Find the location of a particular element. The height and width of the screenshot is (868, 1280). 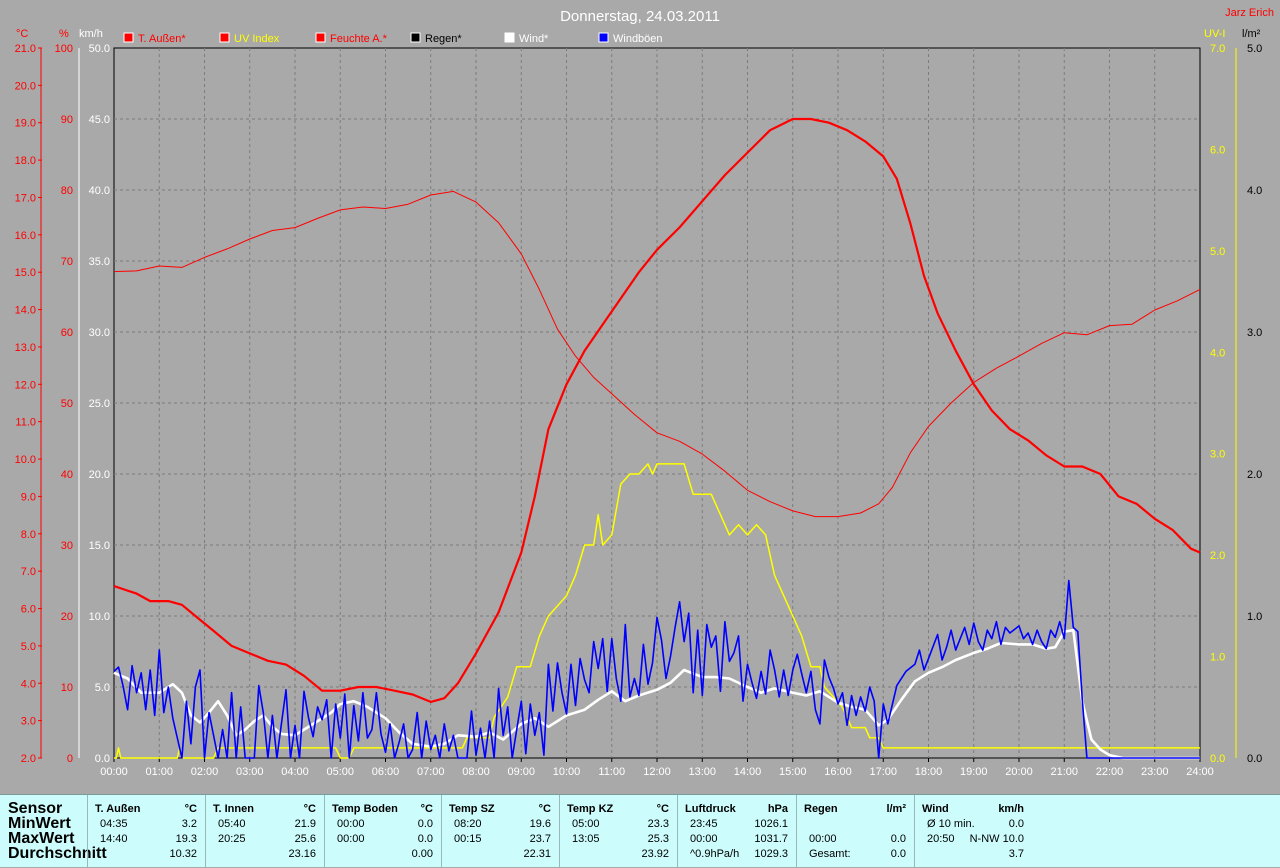

wind-tick-label: 25.0 is located at coordinates (99, 404).